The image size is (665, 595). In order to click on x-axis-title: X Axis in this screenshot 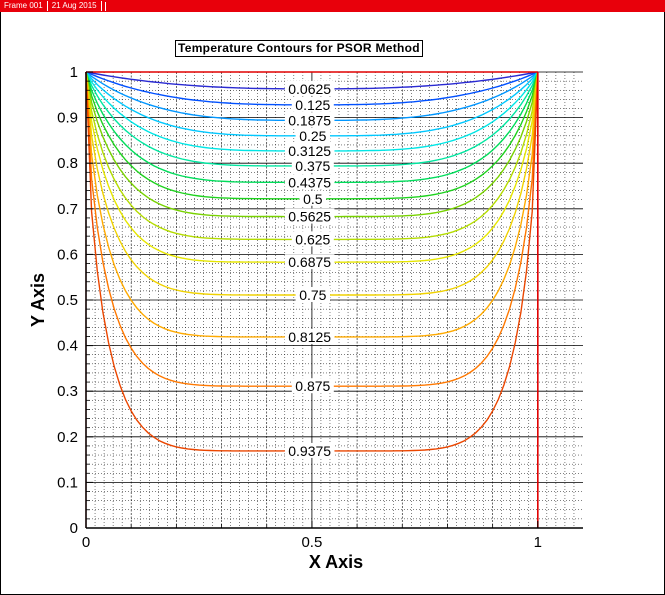, I will do `click(336, 562)`.